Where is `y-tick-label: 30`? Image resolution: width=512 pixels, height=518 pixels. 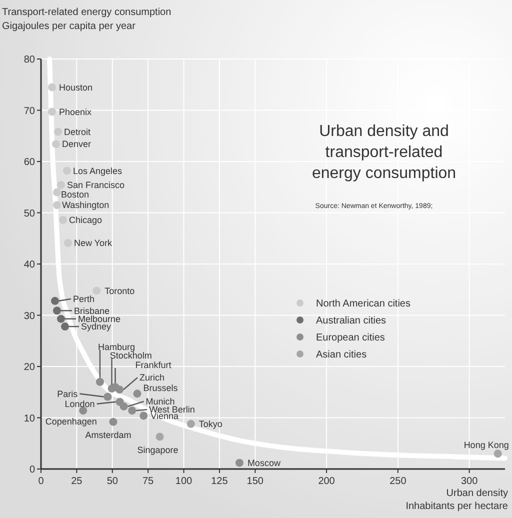 y-tick-label: 30 is located at coordinates (30, 316).